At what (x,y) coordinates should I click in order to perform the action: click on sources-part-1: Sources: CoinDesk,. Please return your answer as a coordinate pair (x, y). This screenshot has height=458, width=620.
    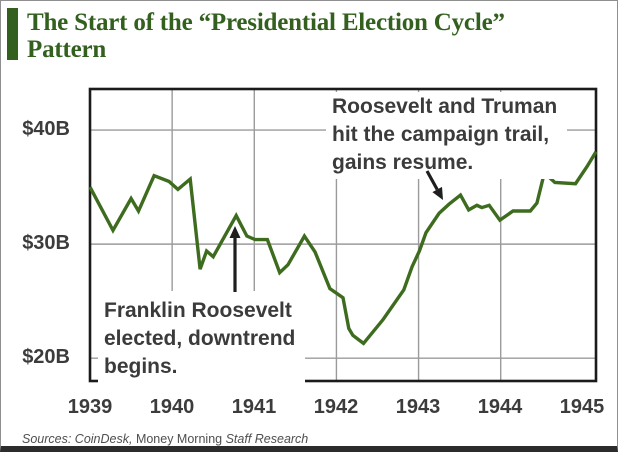
    Looking at the image, I should click on (77, 439).